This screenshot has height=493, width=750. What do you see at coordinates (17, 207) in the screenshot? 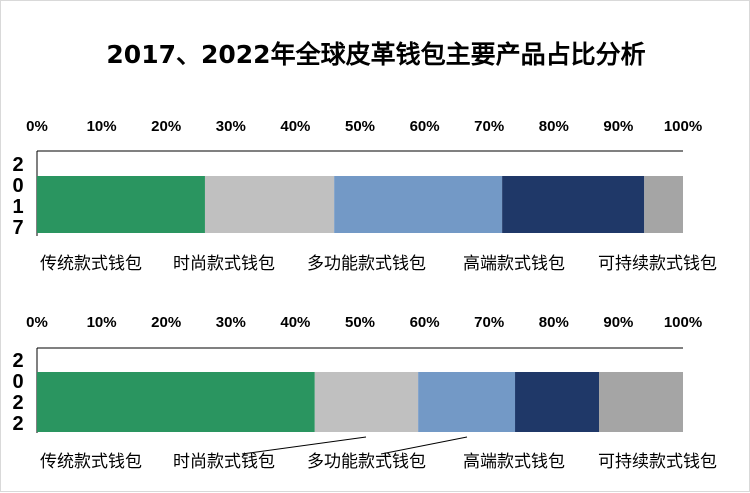
I see `category-label-char: 1` at bounding box center [17, 207].